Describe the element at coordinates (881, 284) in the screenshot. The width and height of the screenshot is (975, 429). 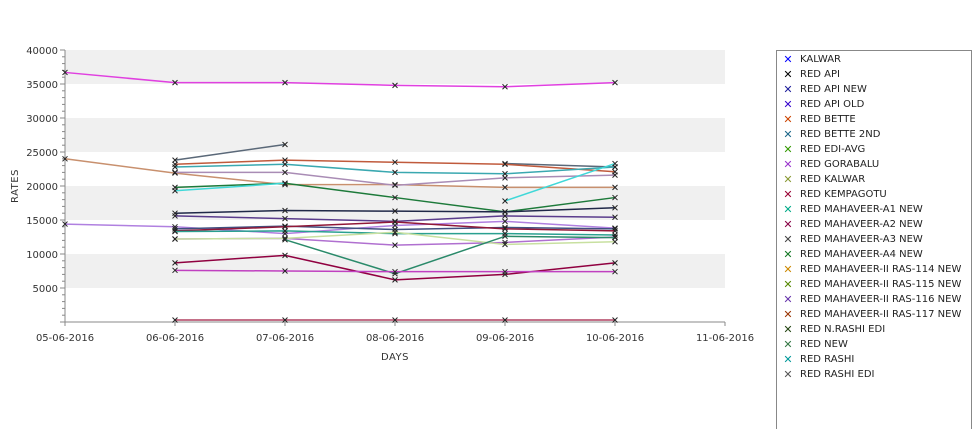
I see `legend-label: RED MAHAVEER-II RAS-115 NEW` at that location.